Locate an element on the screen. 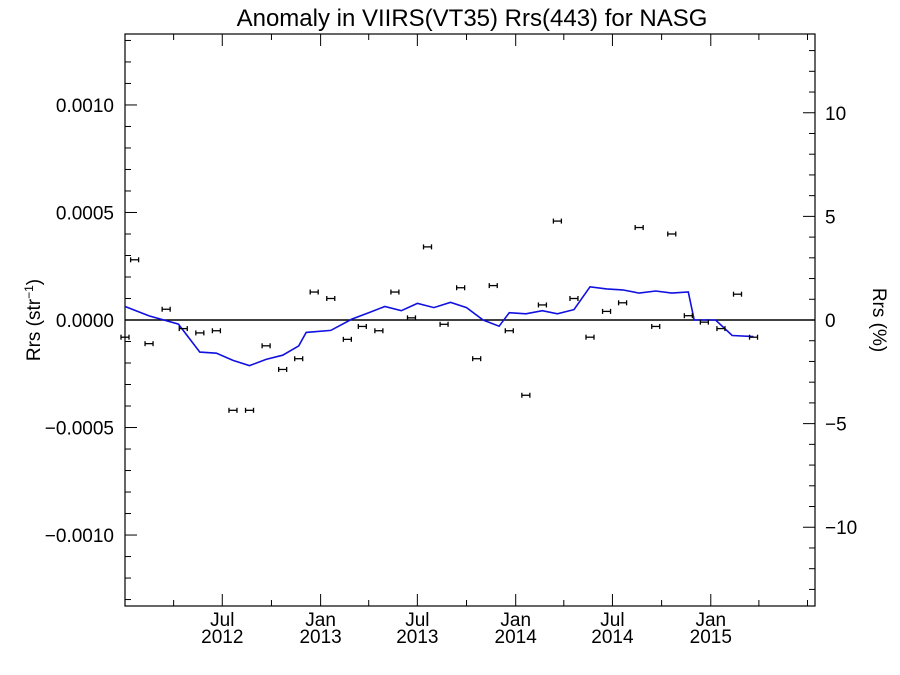 Image resolution: width=900 pixels, height=675 pixels. right-axis-label: Rrs (%) is located at coordinates (878, 320).